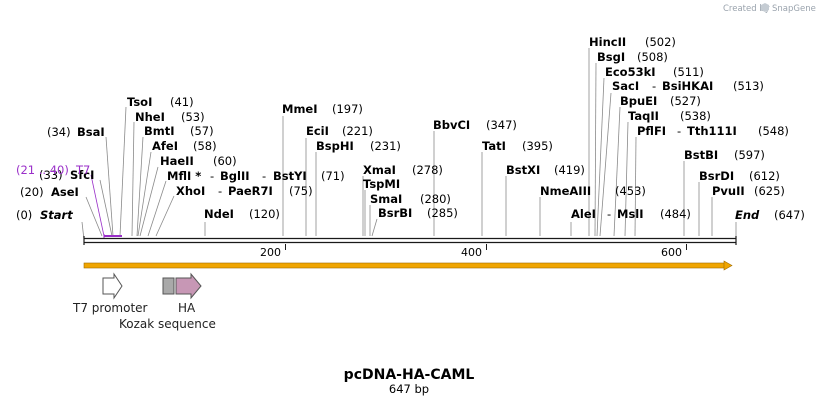 This screenshot has height=405, width=820. What do you see at coordinates (409, 375) in the screenshot?
I see `map-title: pcDNA-HA-CAML` at bounding box center [409, 375].